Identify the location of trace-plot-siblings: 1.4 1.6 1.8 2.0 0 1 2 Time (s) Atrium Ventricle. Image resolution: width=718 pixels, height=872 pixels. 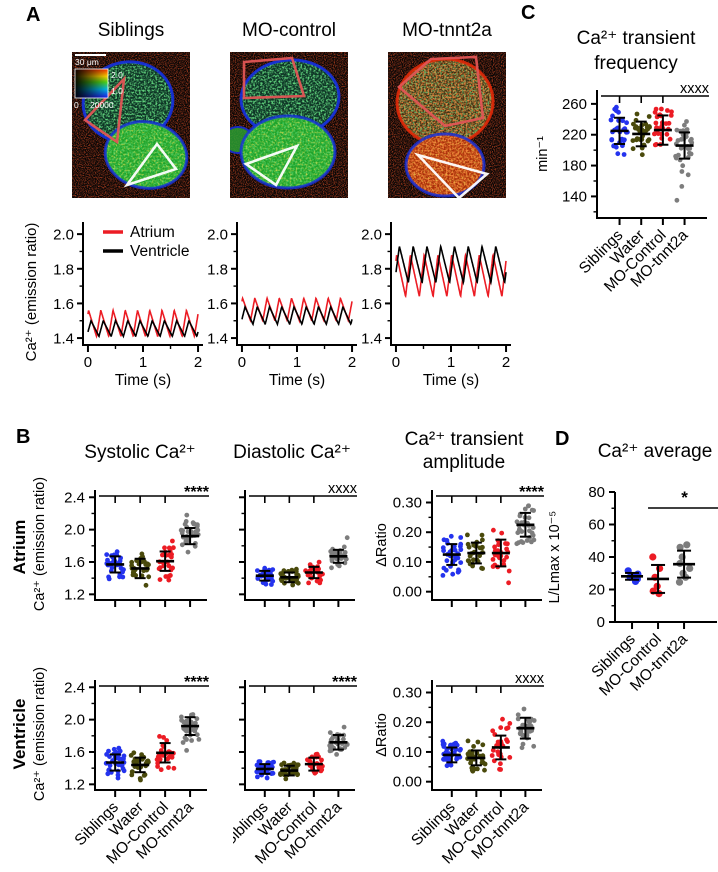
(126, 305).